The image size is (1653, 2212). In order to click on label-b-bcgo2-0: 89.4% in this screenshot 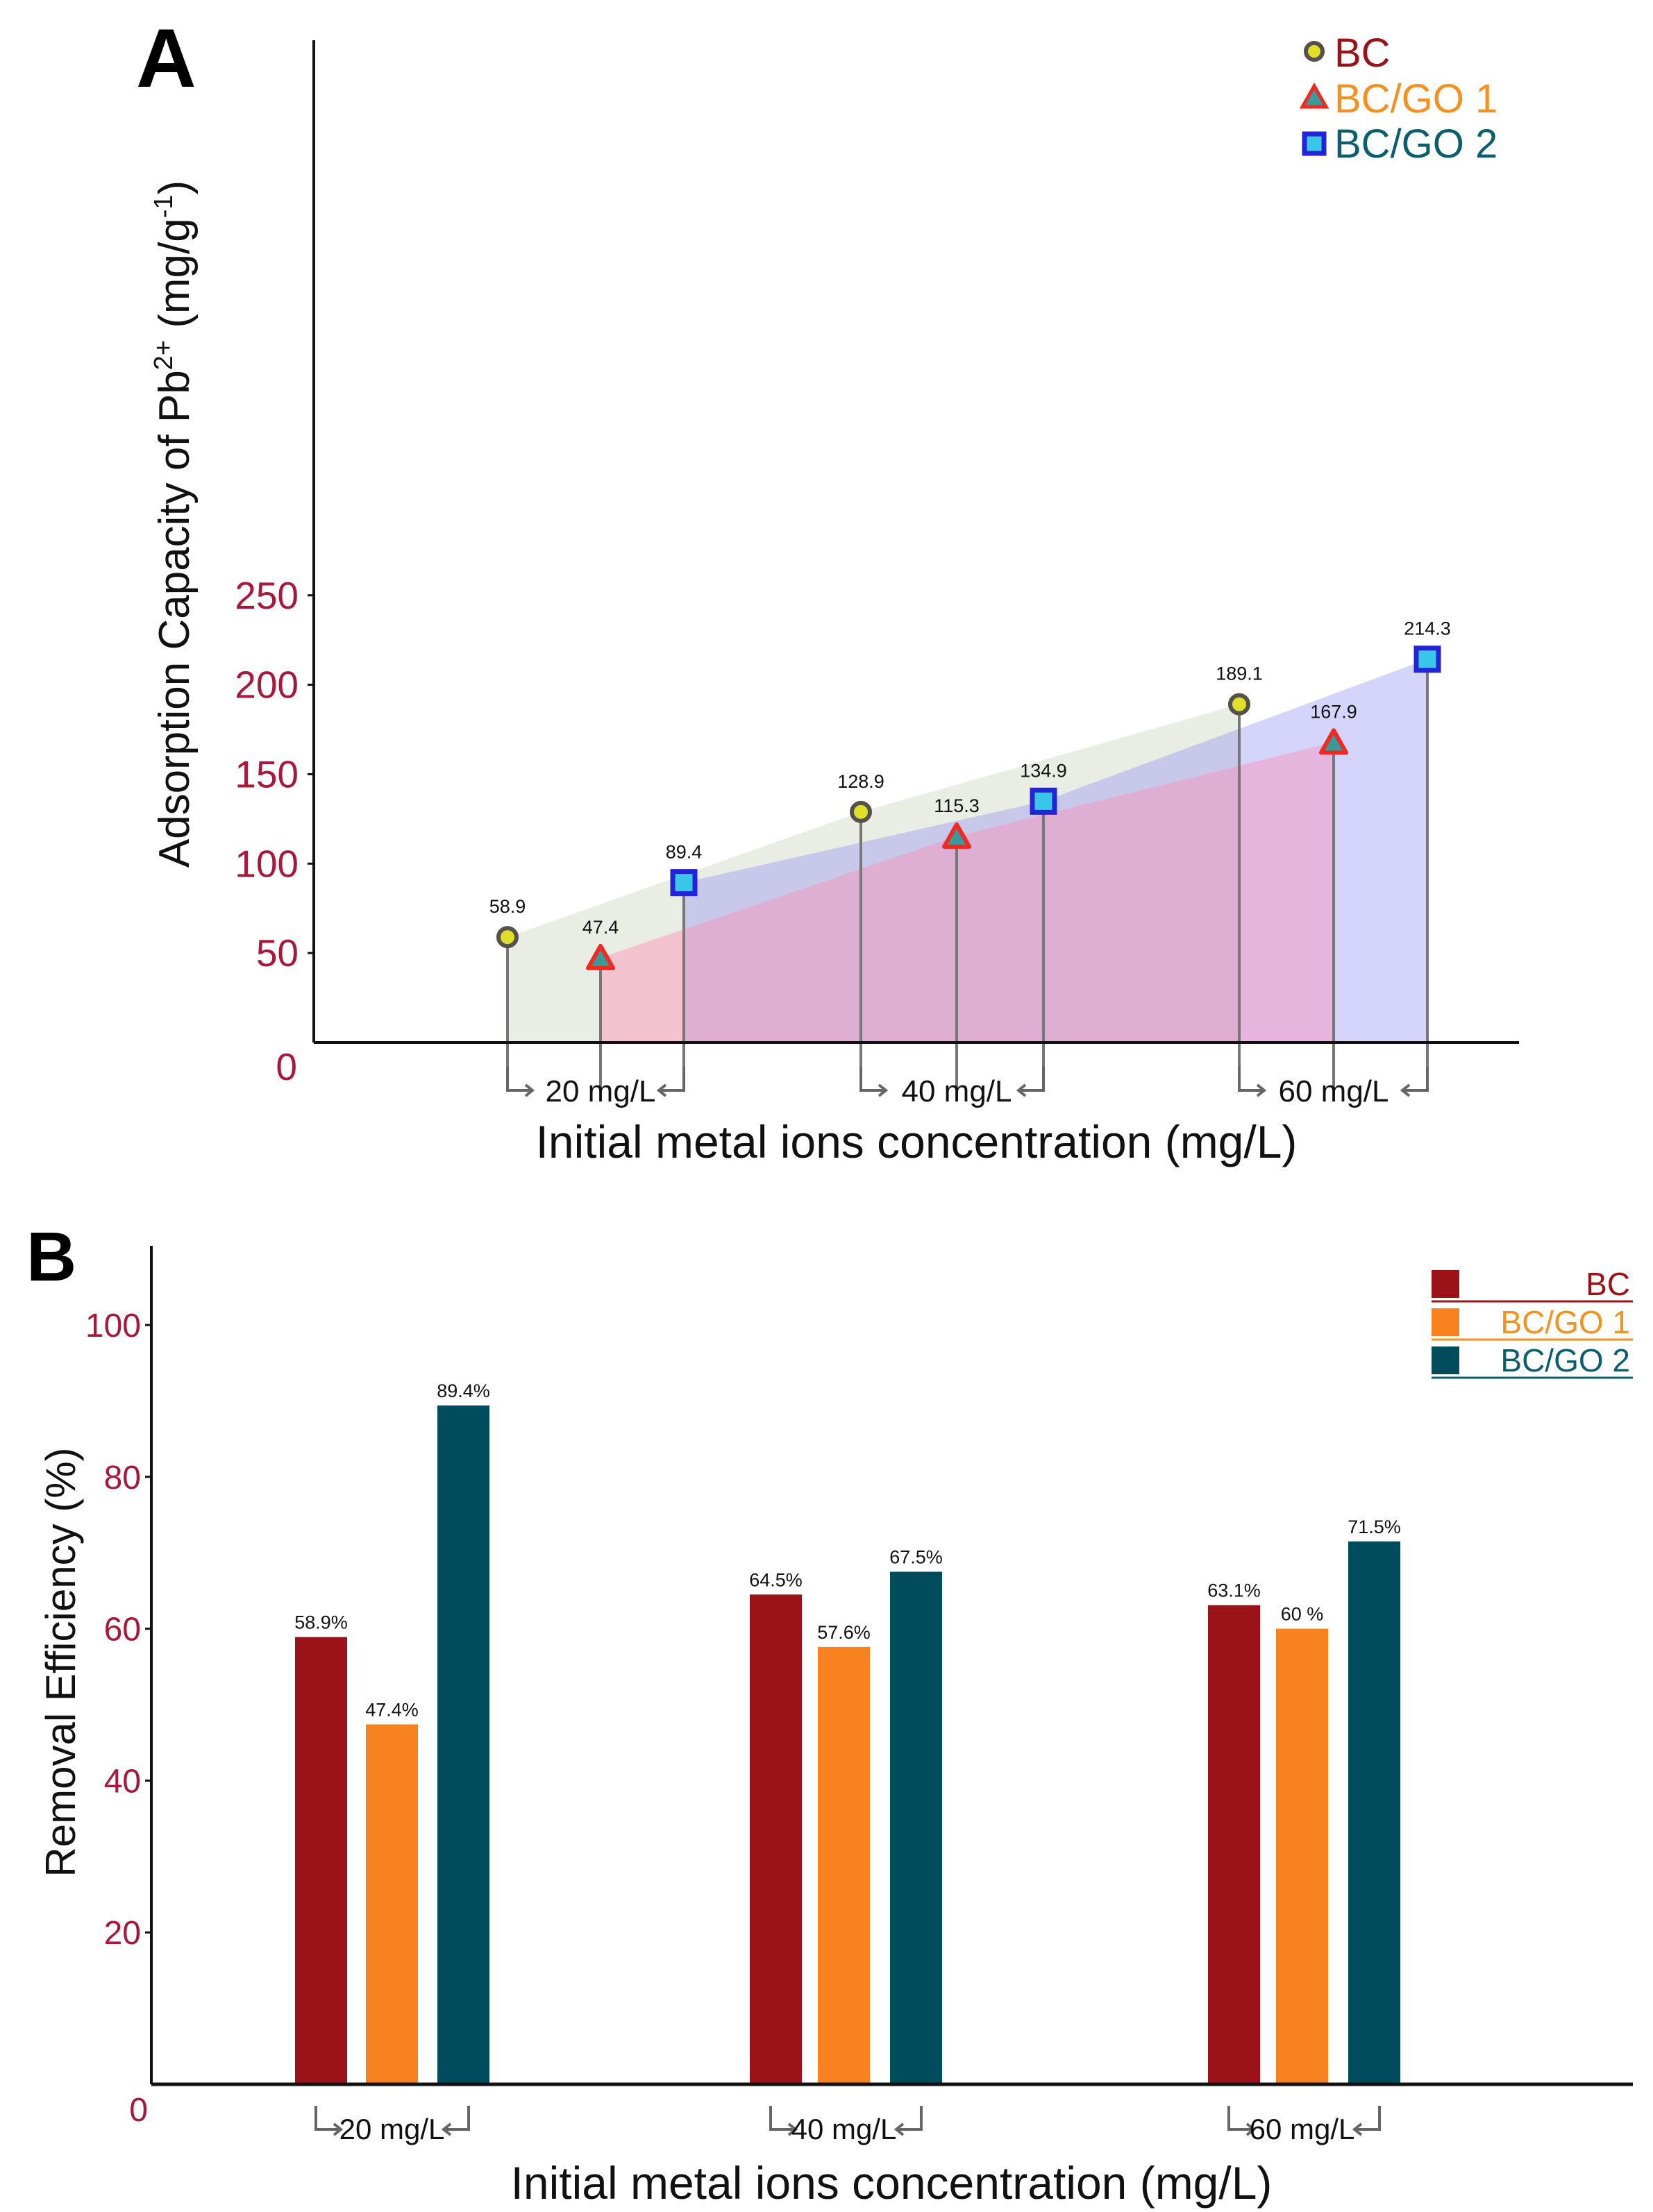, I will do `click(463, 1391)`.